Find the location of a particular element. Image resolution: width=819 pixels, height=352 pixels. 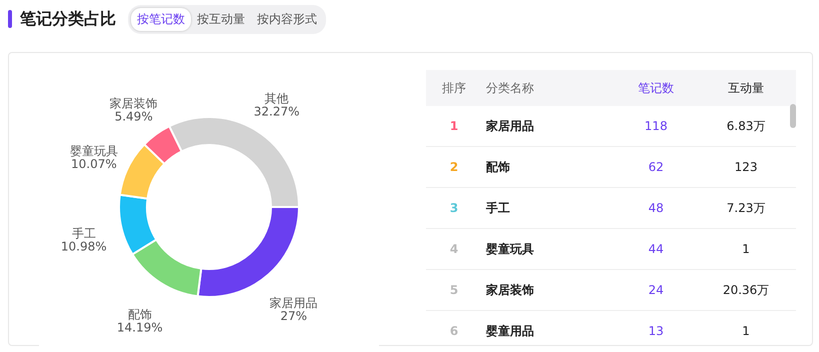

data-label: 118 is located at coordinates (656, 126).